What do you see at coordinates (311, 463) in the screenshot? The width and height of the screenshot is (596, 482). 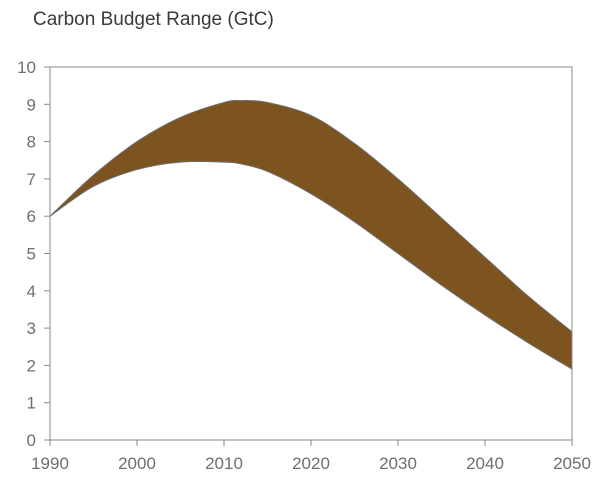 I see `x-tick-label: 2020` at bounding box center [311, 463].